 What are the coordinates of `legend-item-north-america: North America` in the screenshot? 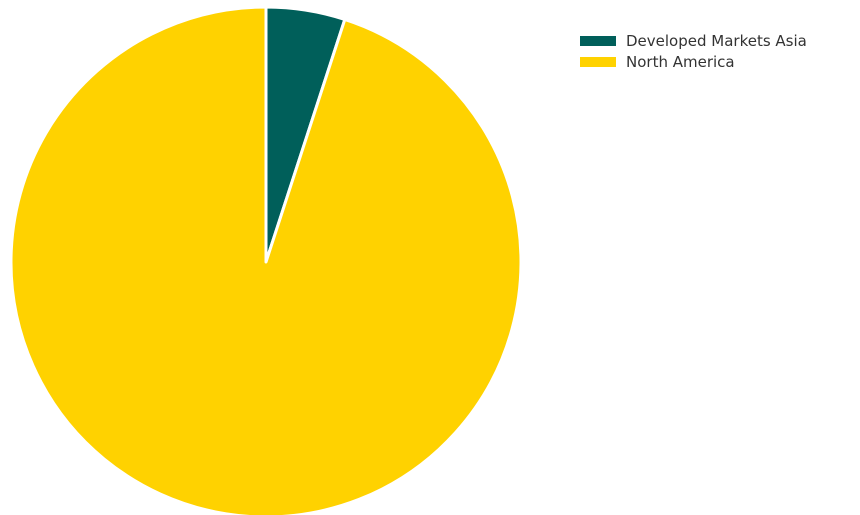 It's located at (693, 61).